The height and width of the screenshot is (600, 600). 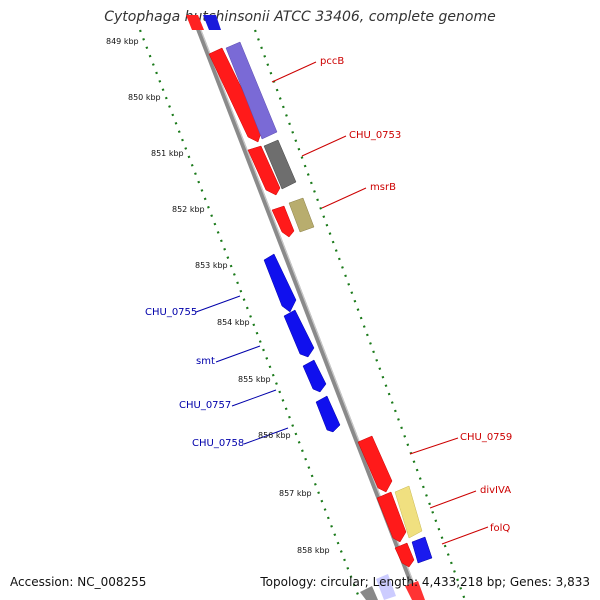 I want to click on gene-label-CHU_0759: CHU_0759, so click(x=486, y=437).